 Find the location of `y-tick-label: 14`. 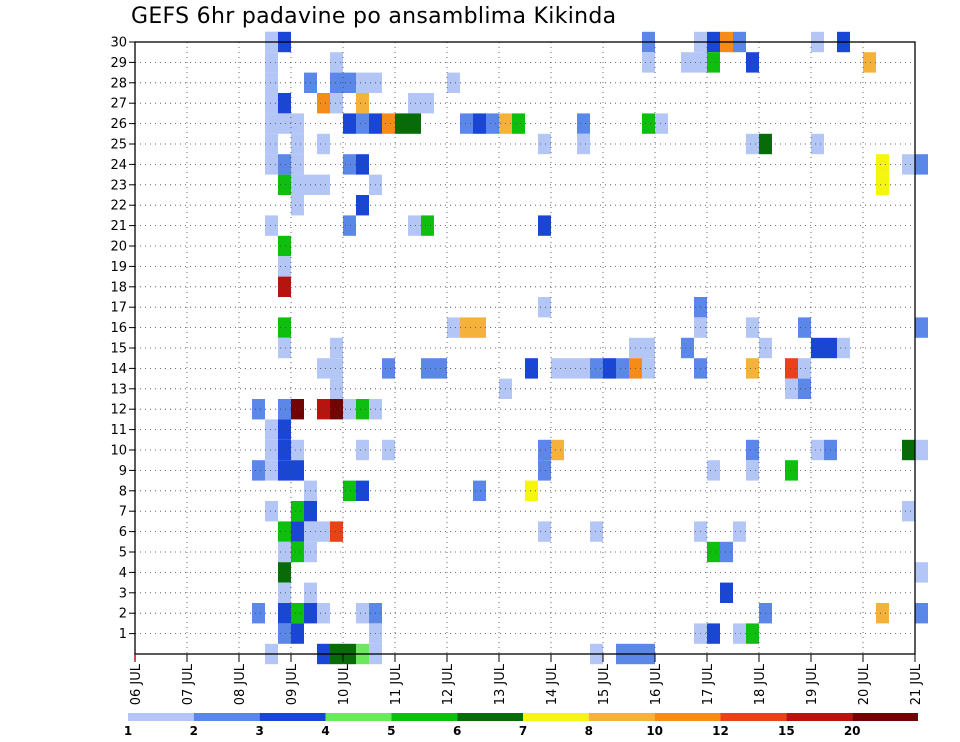

y-tick-label: 14 is located at coordinates (118, 369).